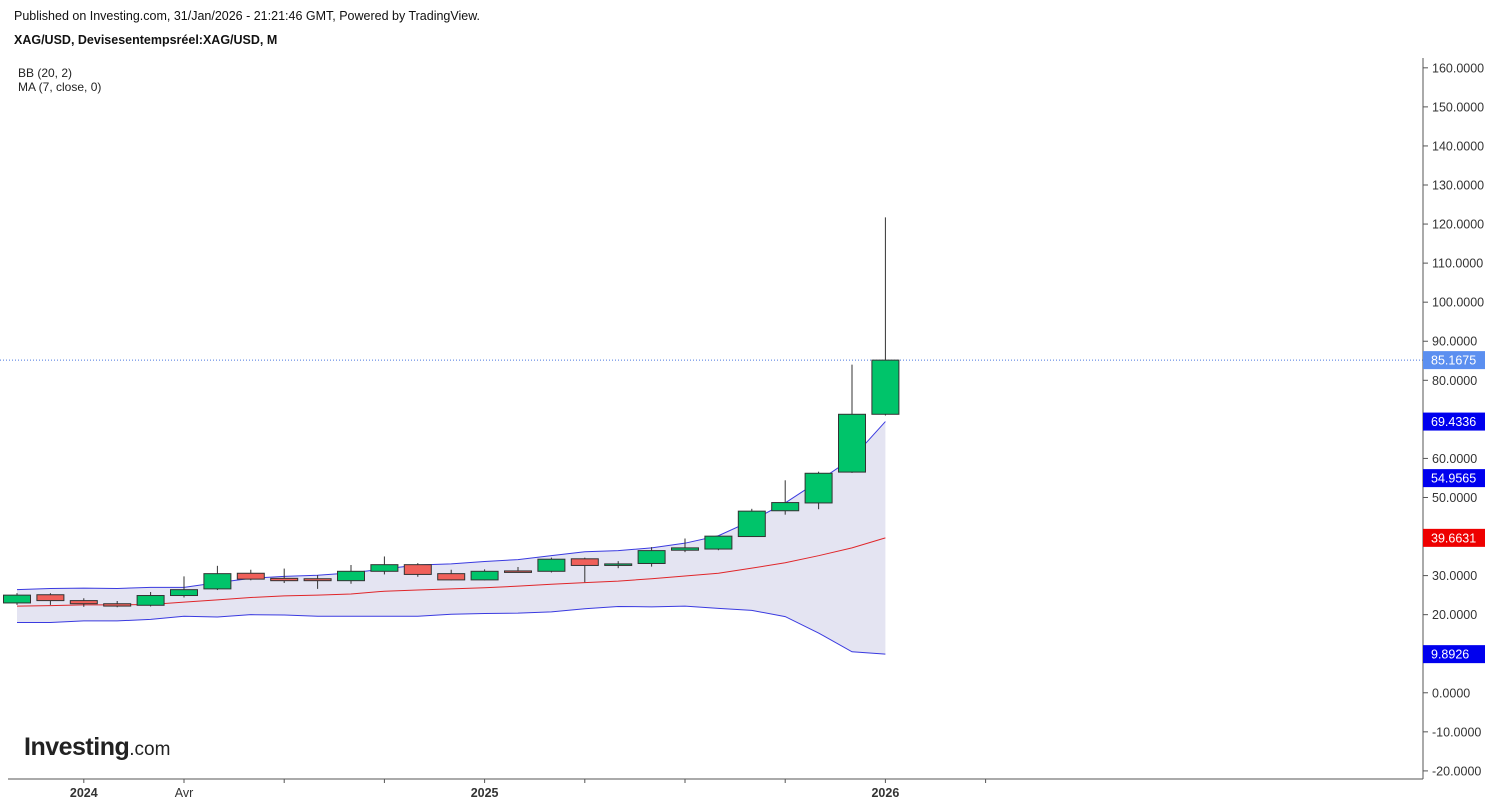  Describe the element at coordinates (1458, 225) in the screenshot. I see `y-tick-label: 120.0000` at that location.